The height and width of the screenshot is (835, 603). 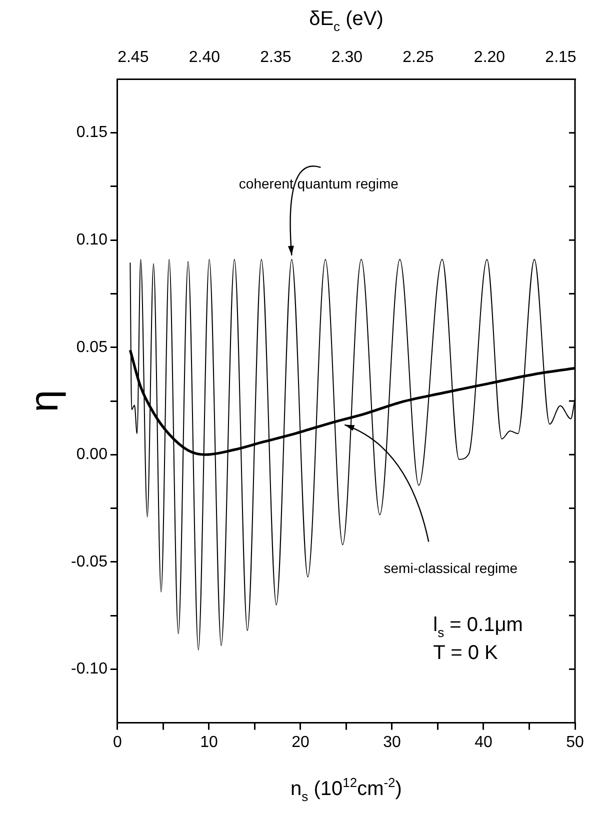 I want to click on x2-tick-label: 2.20, so click(x=490, y=57).